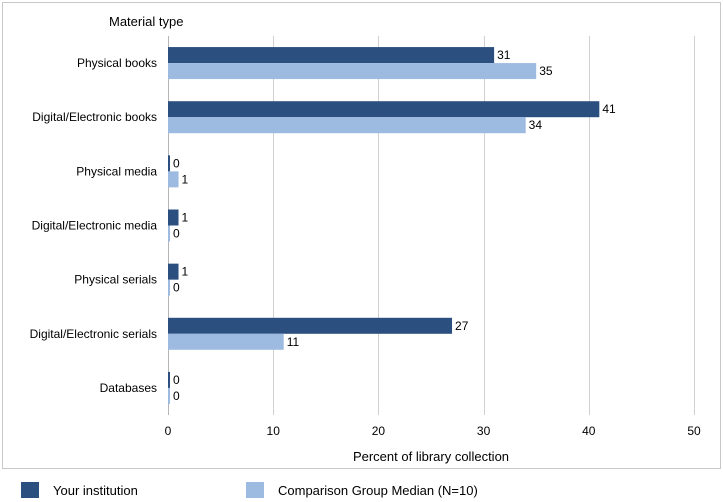 The width and height of the screenshot is (723, 502). What do you see at coordinates (116, 171) in the screenshot?
I see `category-label: Physical media` at bounding box center [116, 171].